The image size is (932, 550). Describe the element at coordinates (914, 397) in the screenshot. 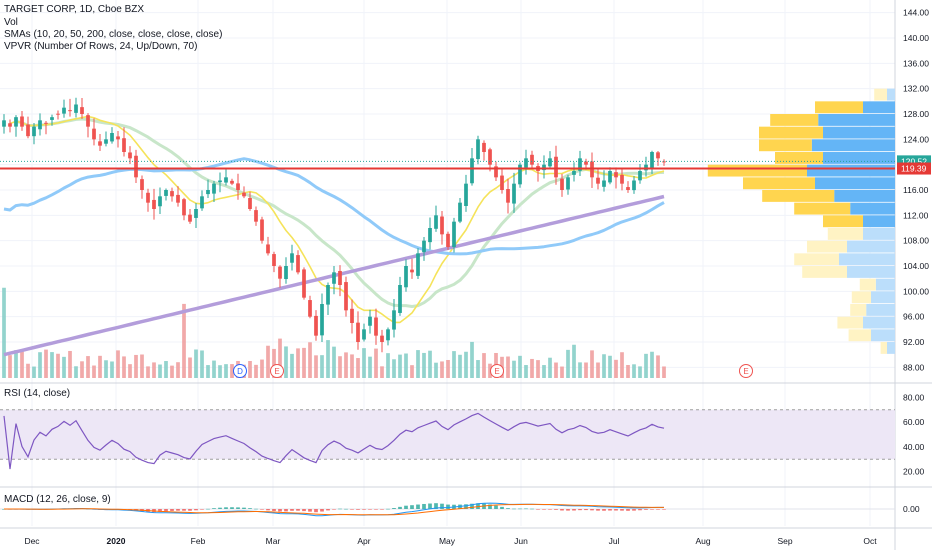

I see `rsi-tick-label: 80.00` at that location.